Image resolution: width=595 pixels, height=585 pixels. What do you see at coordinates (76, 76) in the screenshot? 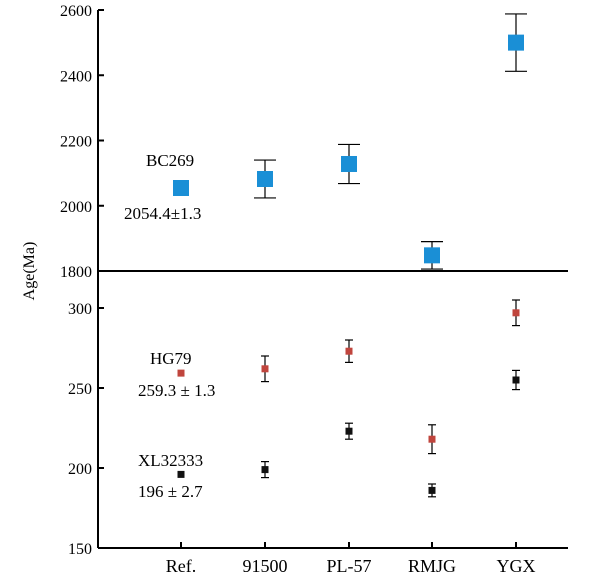
I see `y-tick-label-0-3: 2400` at bounding box center [76, 76].